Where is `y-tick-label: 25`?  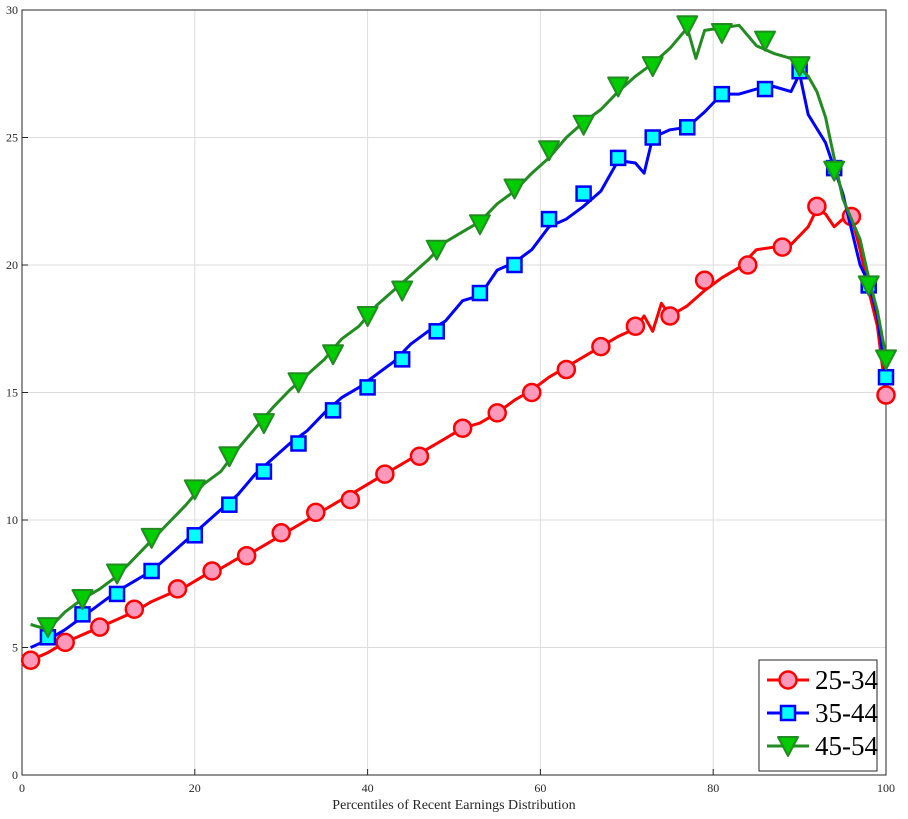 y-tick-label: 25 is located at coordinates (12, 138).